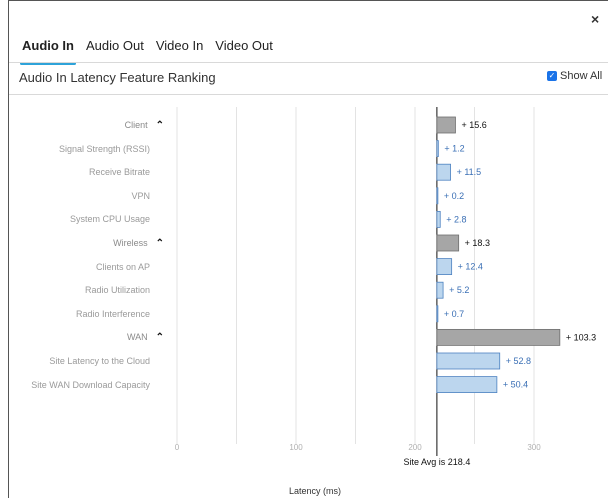 The width and height of the screenshot is (608, 498). I want to click on bar-value-label: + 0.2, so click(454, 196).